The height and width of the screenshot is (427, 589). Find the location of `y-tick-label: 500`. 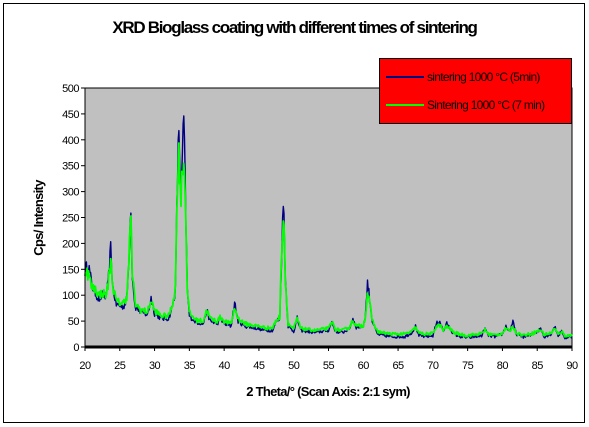

y-tick-label: 500 is located at coordinates (70, 89).